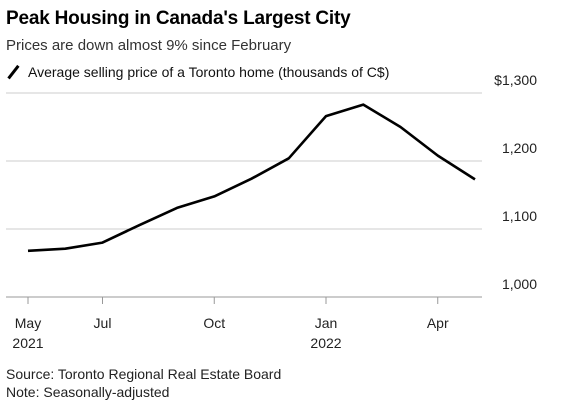 This screenshot has width=565, height=403. Describe the element at coordinates (230, 324) in the screenshot. I see `x-axis: May 2021 Jul Oct Jan 2022 Apr` at that location.